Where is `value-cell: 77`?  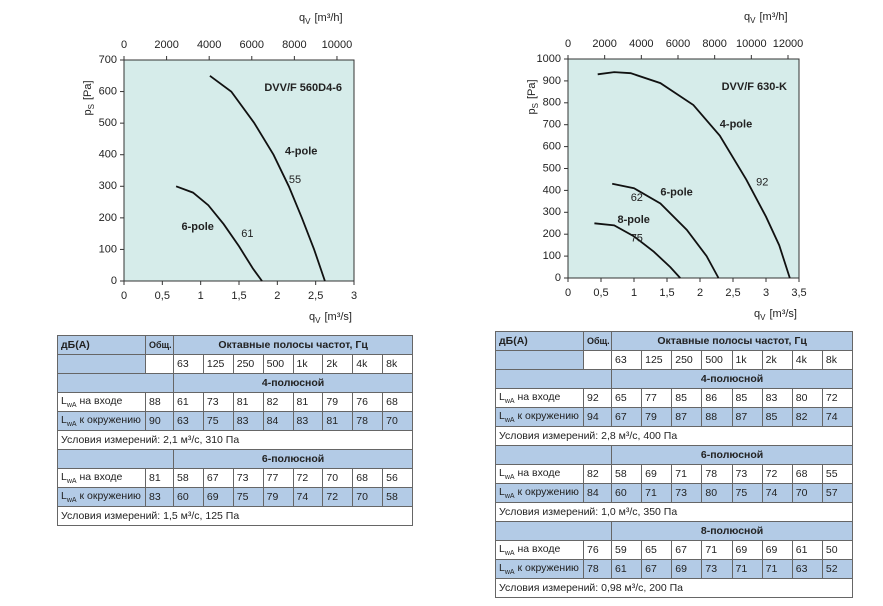 value-cell: 77 is located at coordinates (278, 478).